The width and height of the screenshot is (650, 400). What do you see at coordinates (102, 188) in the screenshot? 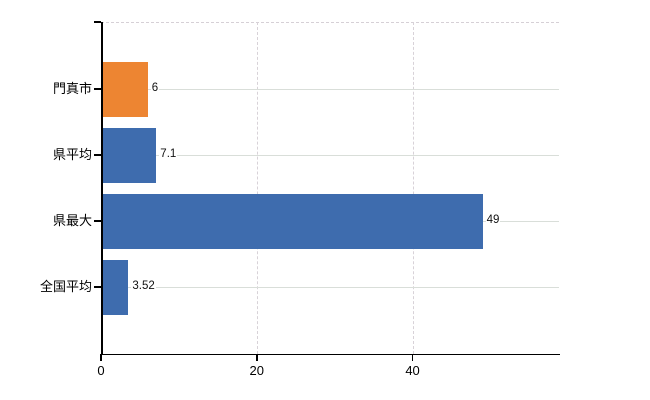
I see `y-axis-line` at bounding box center [102, 188].